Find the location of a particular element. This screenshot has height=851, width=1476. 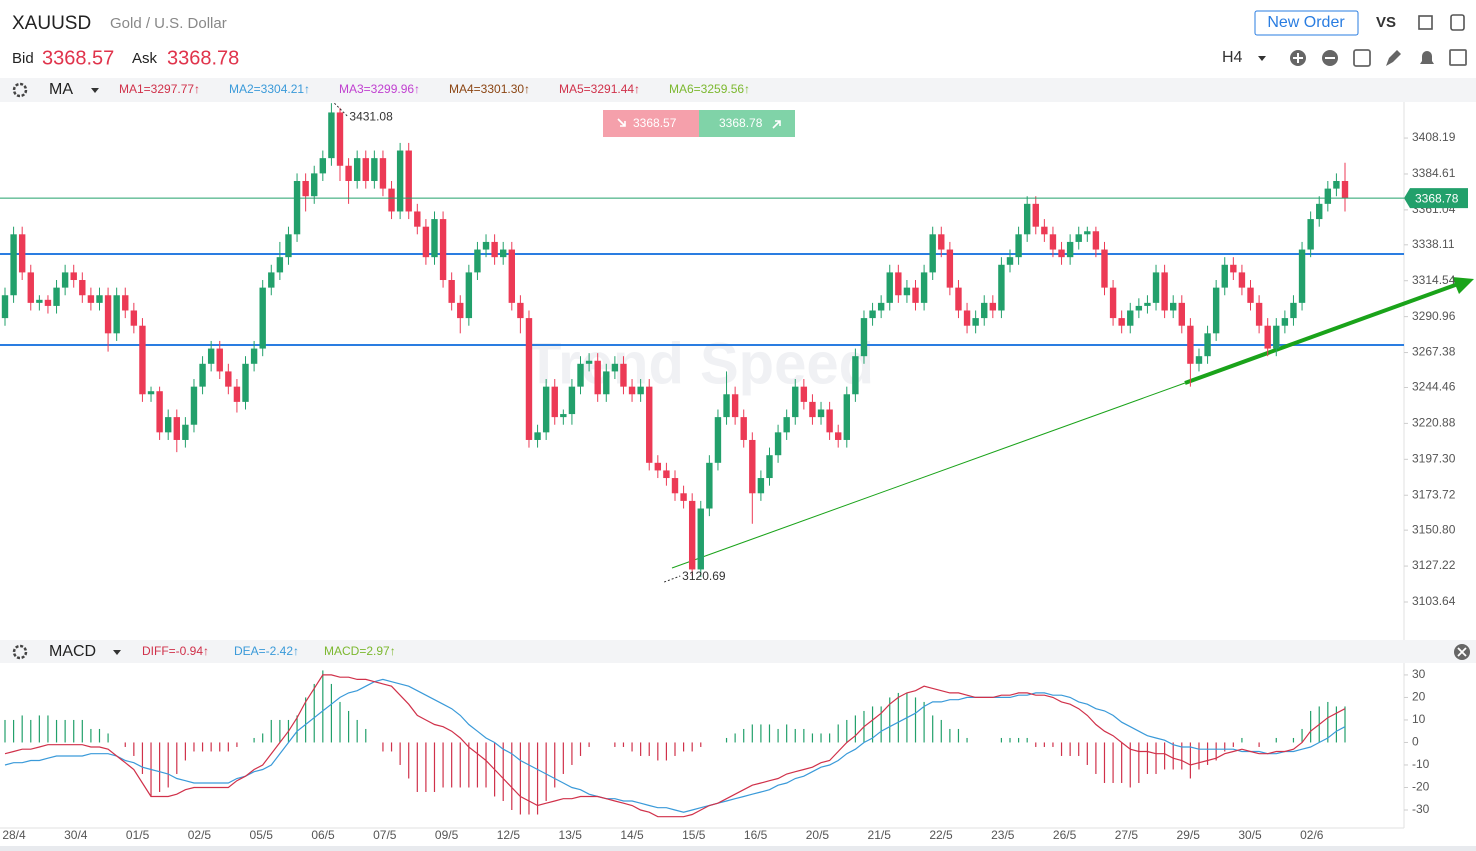

trend-arrow-head is located at coordinates (1463, 285).